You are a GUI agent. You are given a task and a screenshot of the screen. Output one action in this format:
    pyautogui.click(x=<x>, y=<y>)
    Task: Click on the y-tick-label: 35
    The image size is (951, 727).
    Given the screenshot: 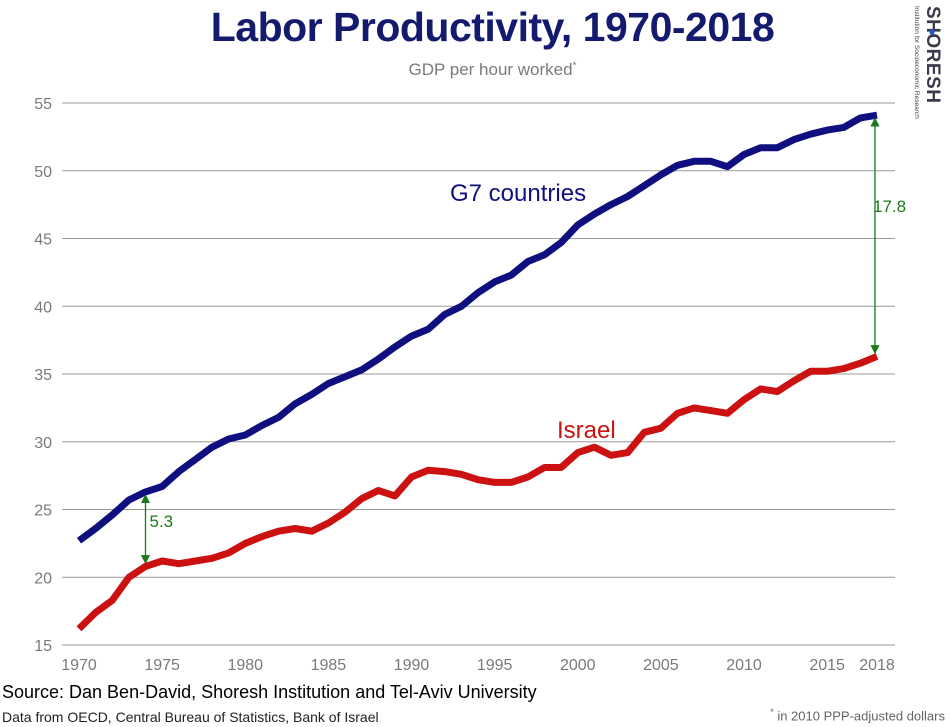 What is the action you would take?
    pyautogui.click(x=43, y=375)
    